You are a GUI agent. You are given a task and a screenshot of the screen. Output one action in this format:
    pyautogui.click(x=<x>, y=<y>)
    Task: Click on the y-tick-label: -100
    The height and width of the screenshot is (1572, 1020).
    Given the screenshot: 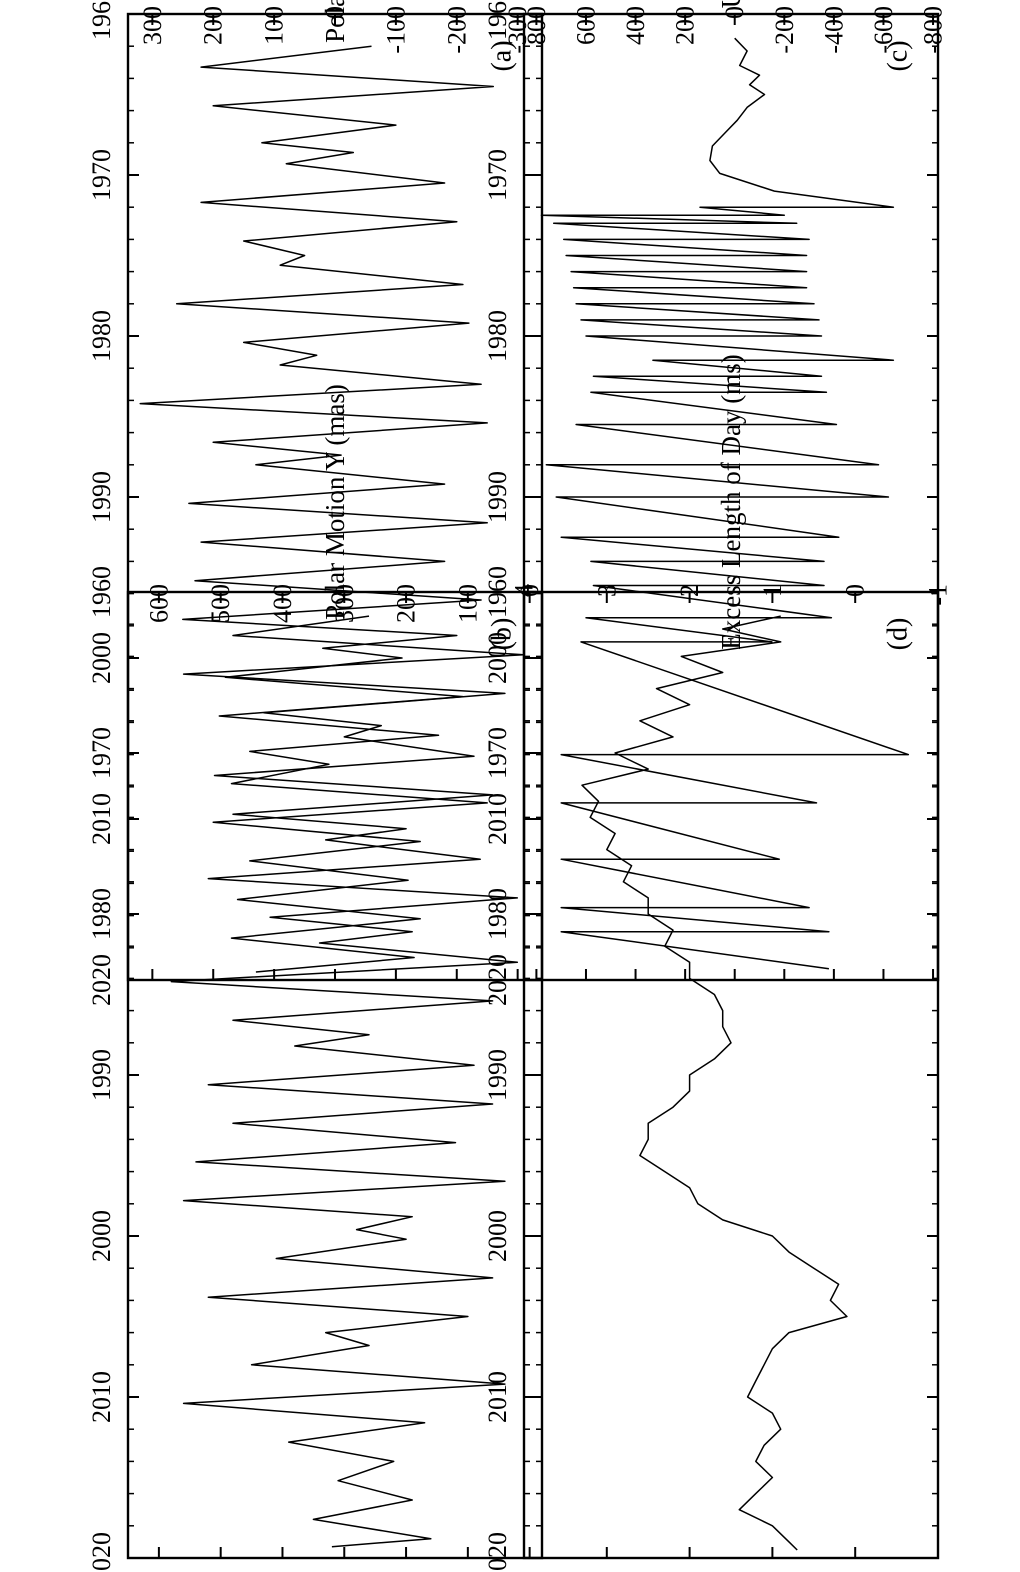 What is the action you would take?
    pyautogui.click(x=395, y=30)
    